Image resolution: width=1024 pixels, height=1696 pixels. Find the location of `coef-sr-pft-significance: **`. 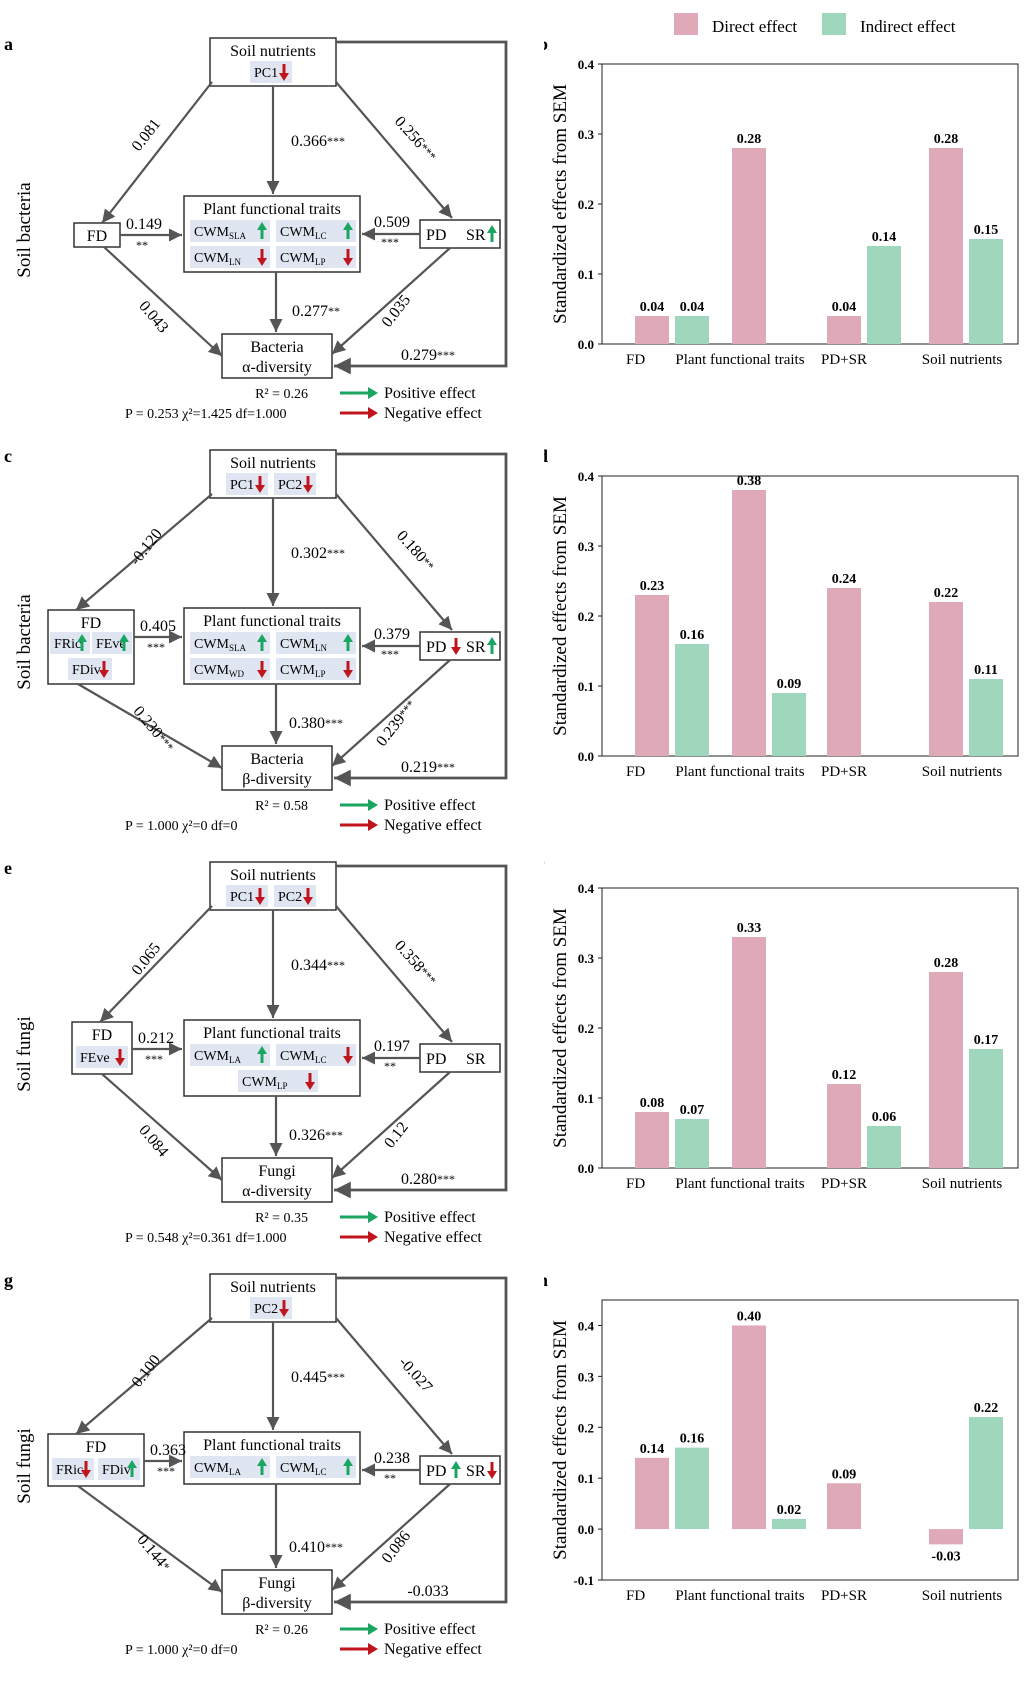

coef-sr-pft-significance: ** is located at coordinates (390, 1066).